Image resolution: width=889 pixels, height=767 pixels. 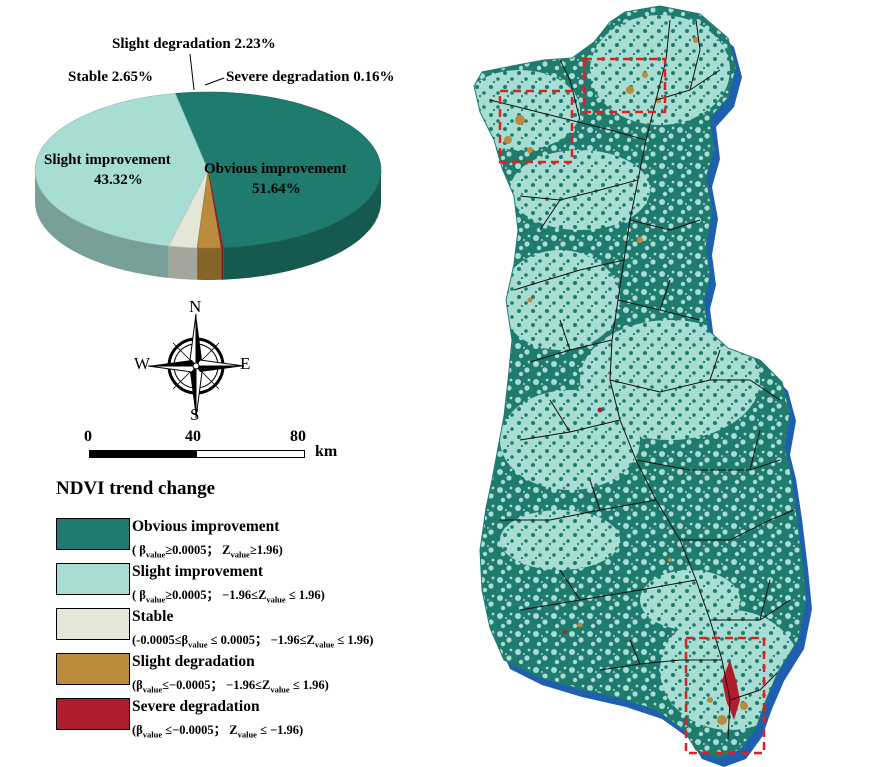 What do you see at coordinates (228, 596) in the screenshot?
I see `legend-condition-slight-improvement: ( βvalue≥0.0005； −1.96≤Zvalue ≤ 1.96)` at bounding box center [228, 596].